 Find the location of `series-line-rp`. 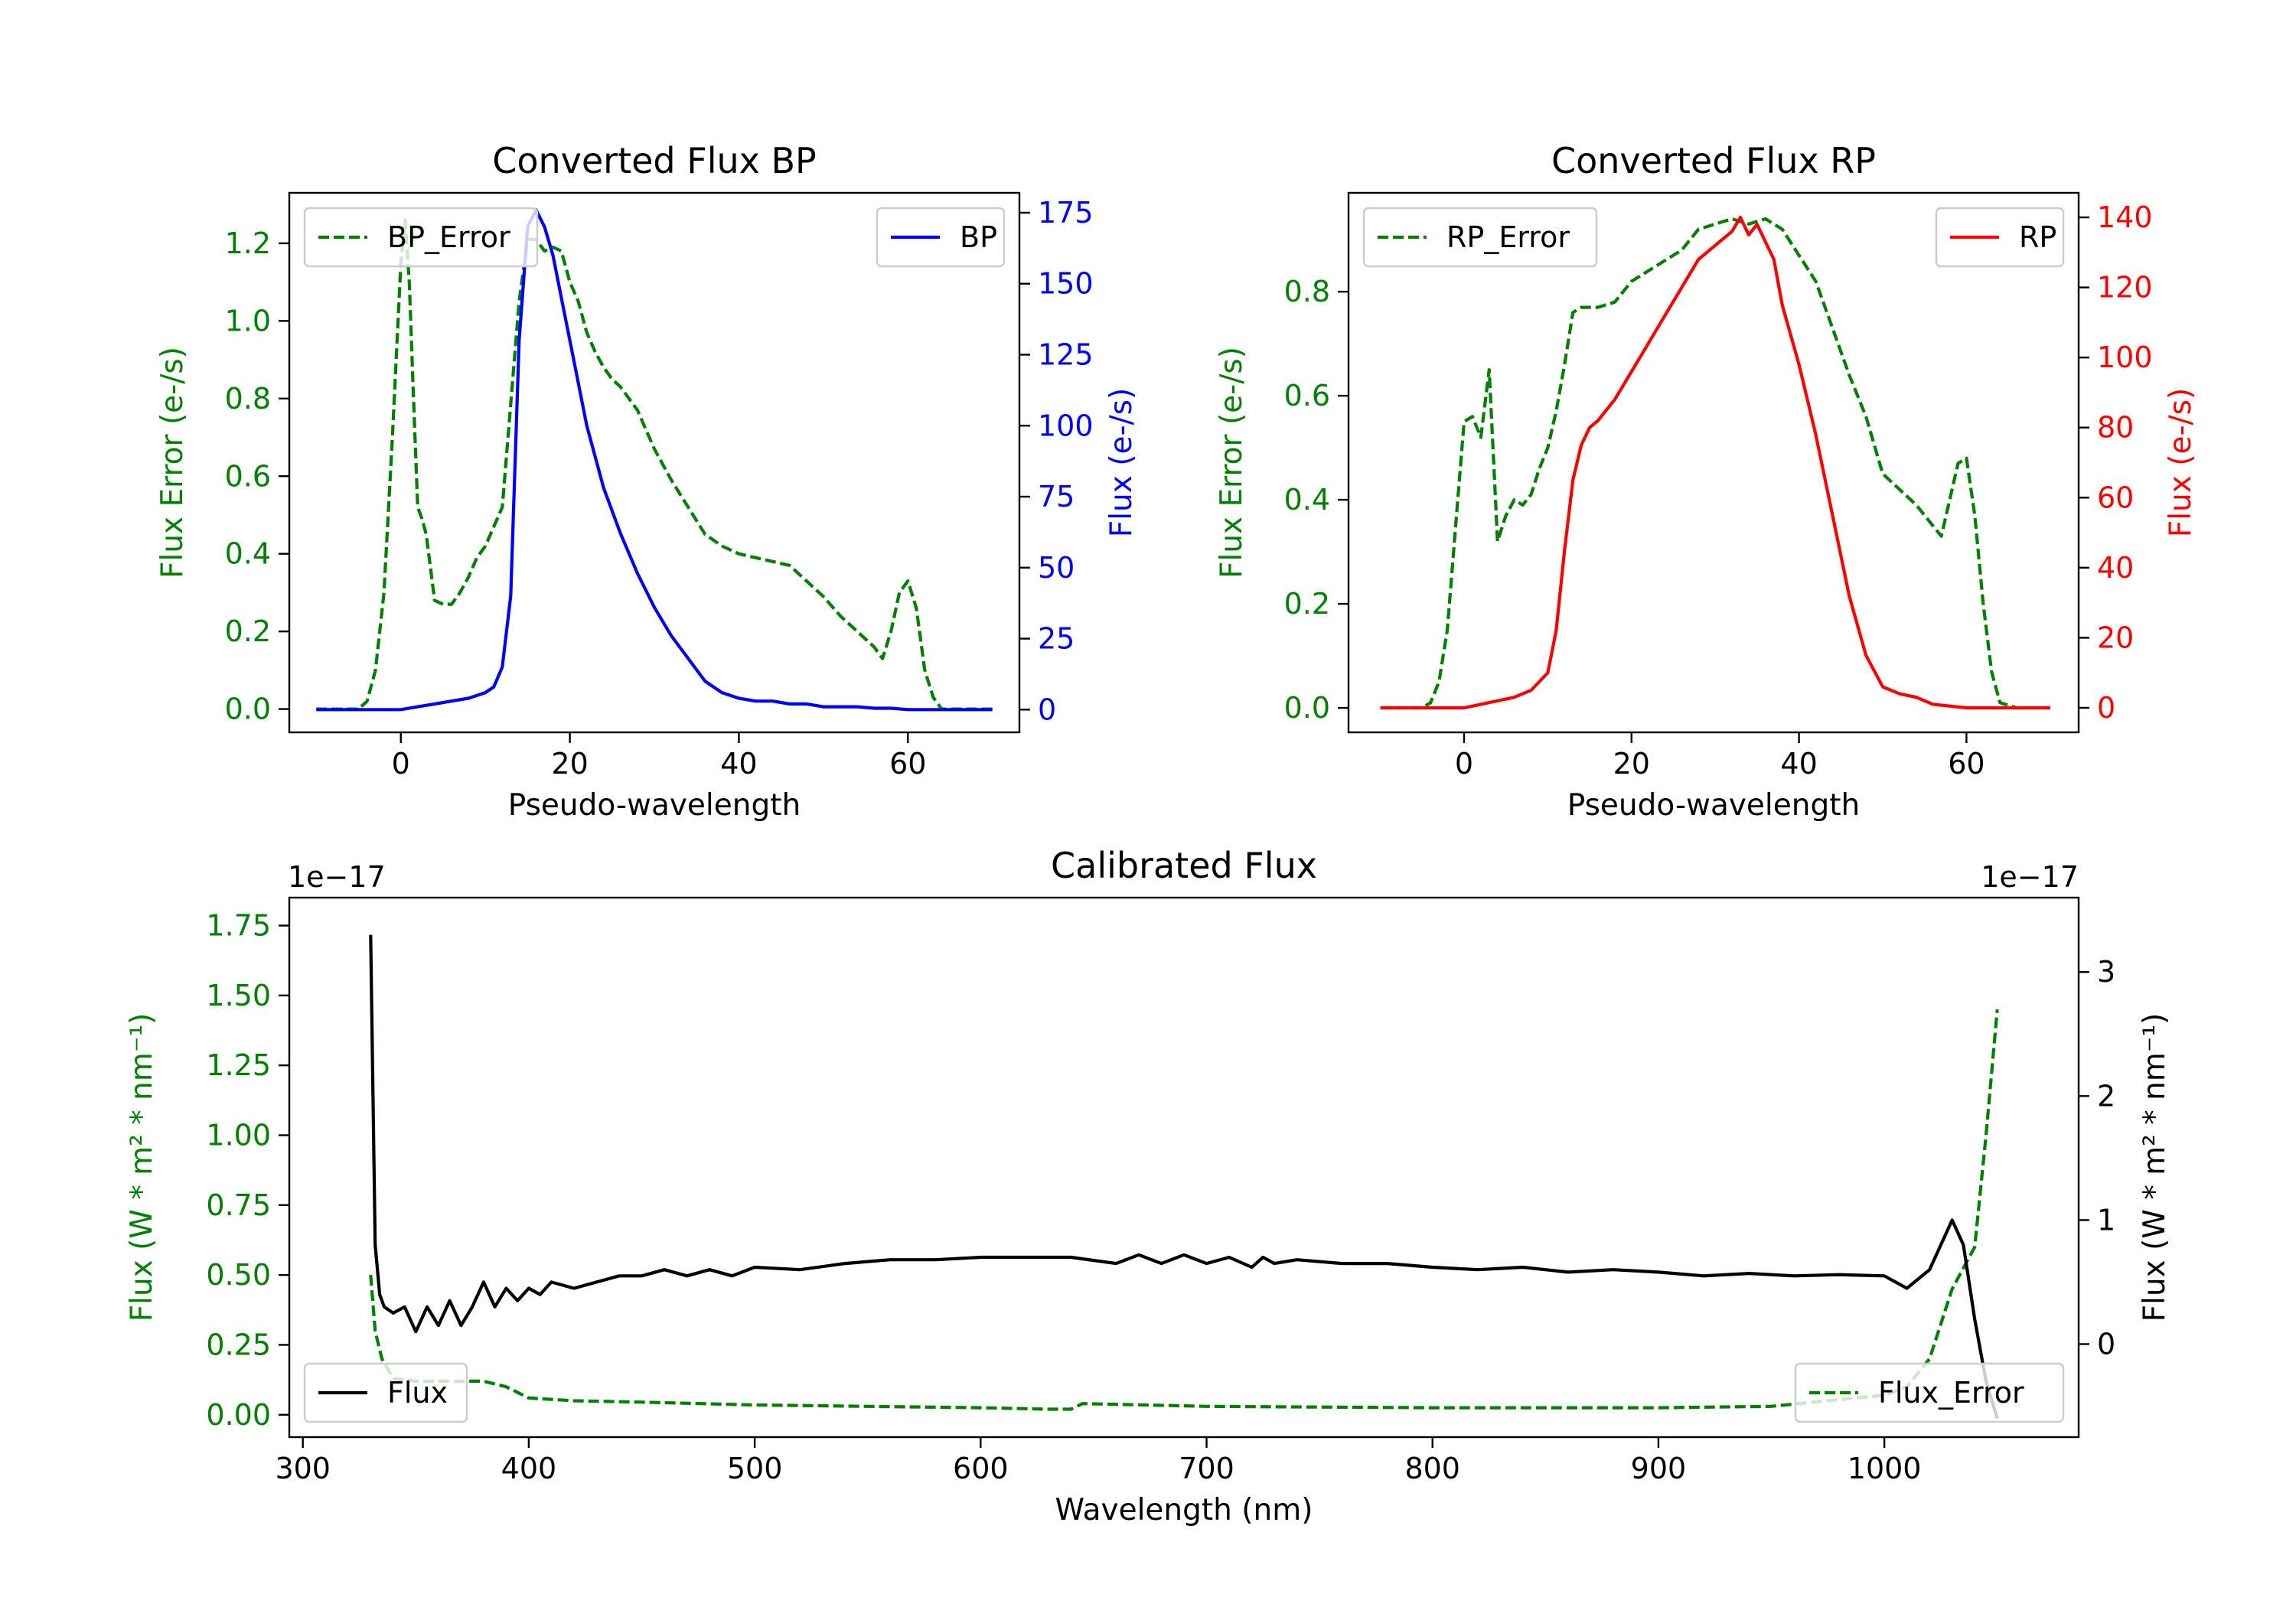

series-line-rp is located at coordinates (1715, 463).